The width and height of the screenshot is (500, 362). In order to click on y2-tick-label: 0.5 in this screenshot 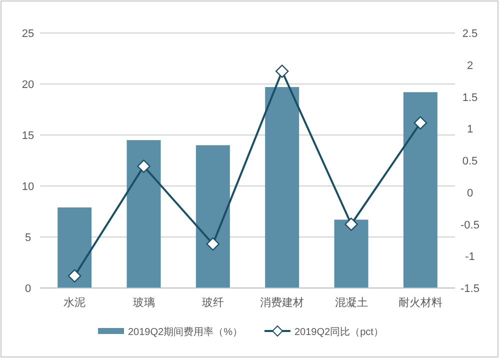, I will do `click(470, 162)`.